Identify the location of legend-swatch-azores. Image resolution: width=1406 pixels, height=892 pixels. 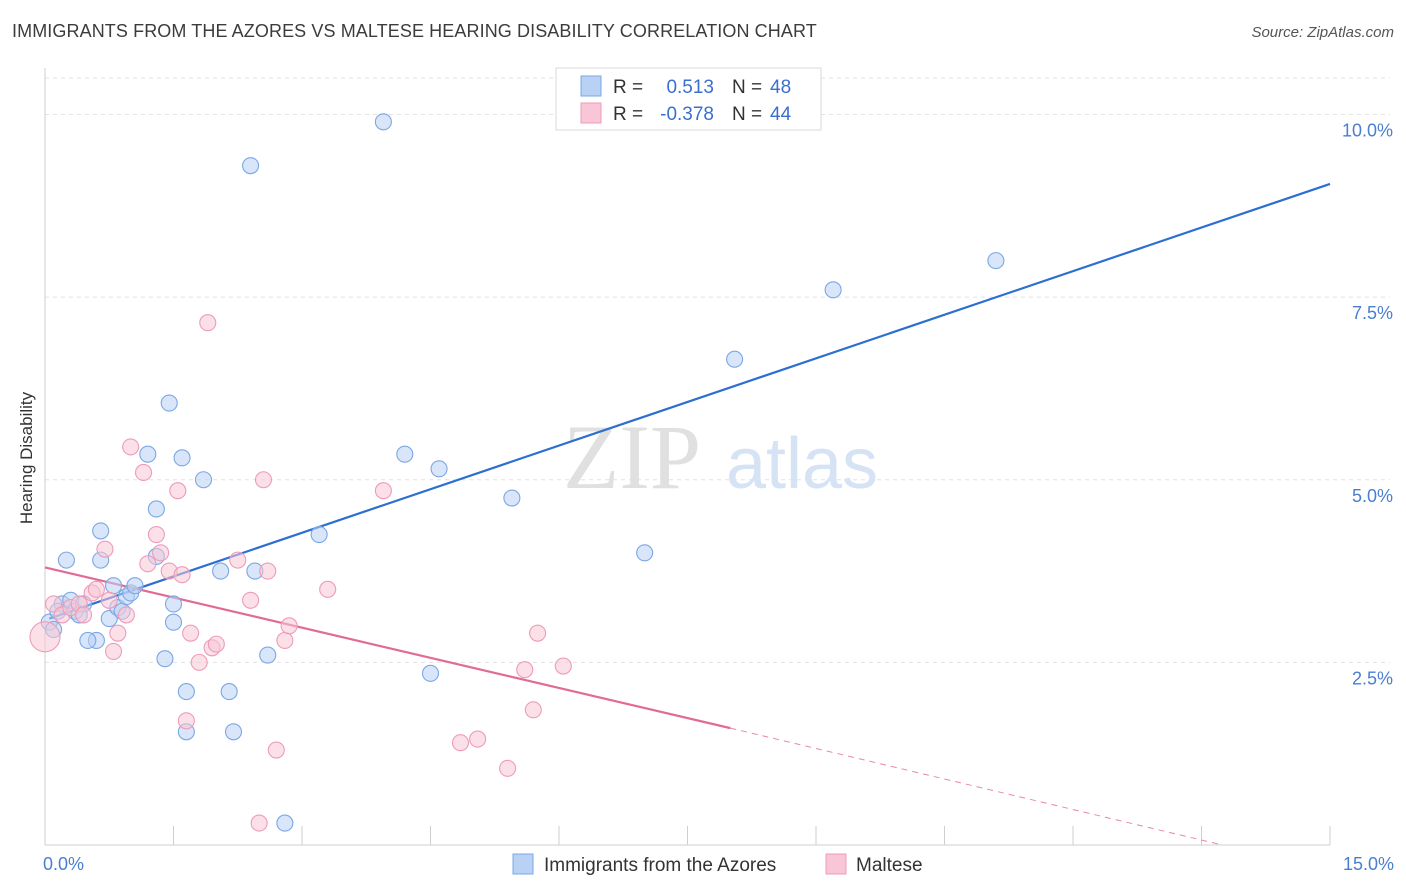
(591, 86).